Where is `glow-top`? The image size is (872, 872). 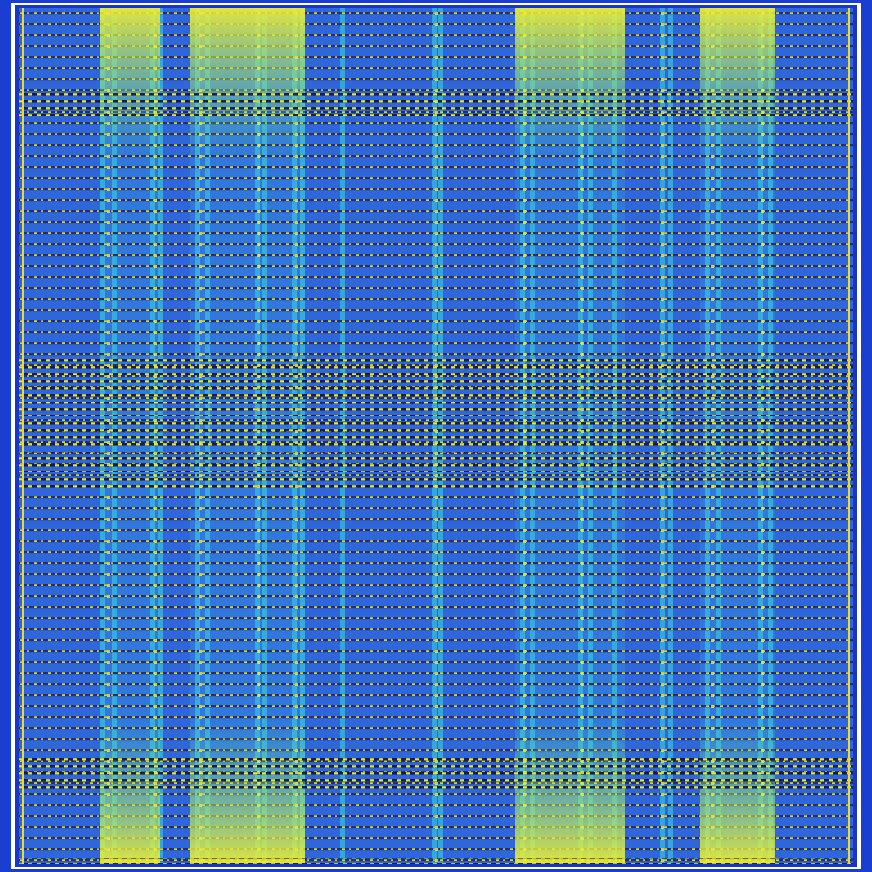 glow-top is located at coordinates (247, 83).